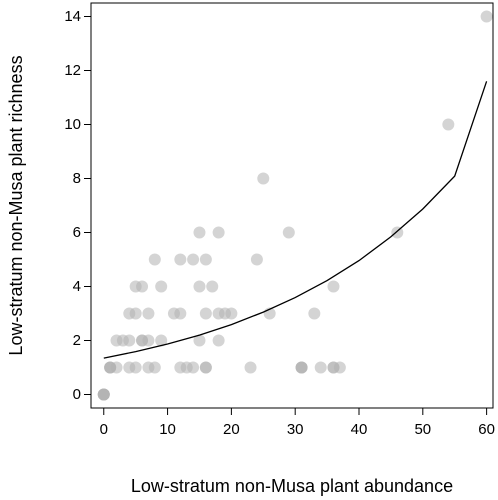 The image size is (498, 500). What do you see at coordinates (72, 124) in the screenshot?
I see `y-tick-label: 10` at bounding box center [72, 124].